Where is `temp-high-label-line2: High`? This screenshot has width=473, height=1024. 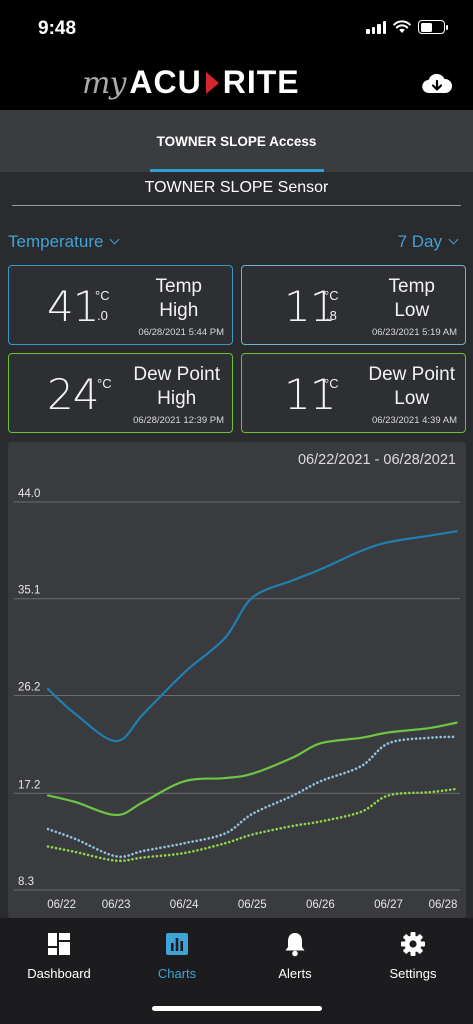
temp-high-label-line2: High is located at coordinates (179, 310).